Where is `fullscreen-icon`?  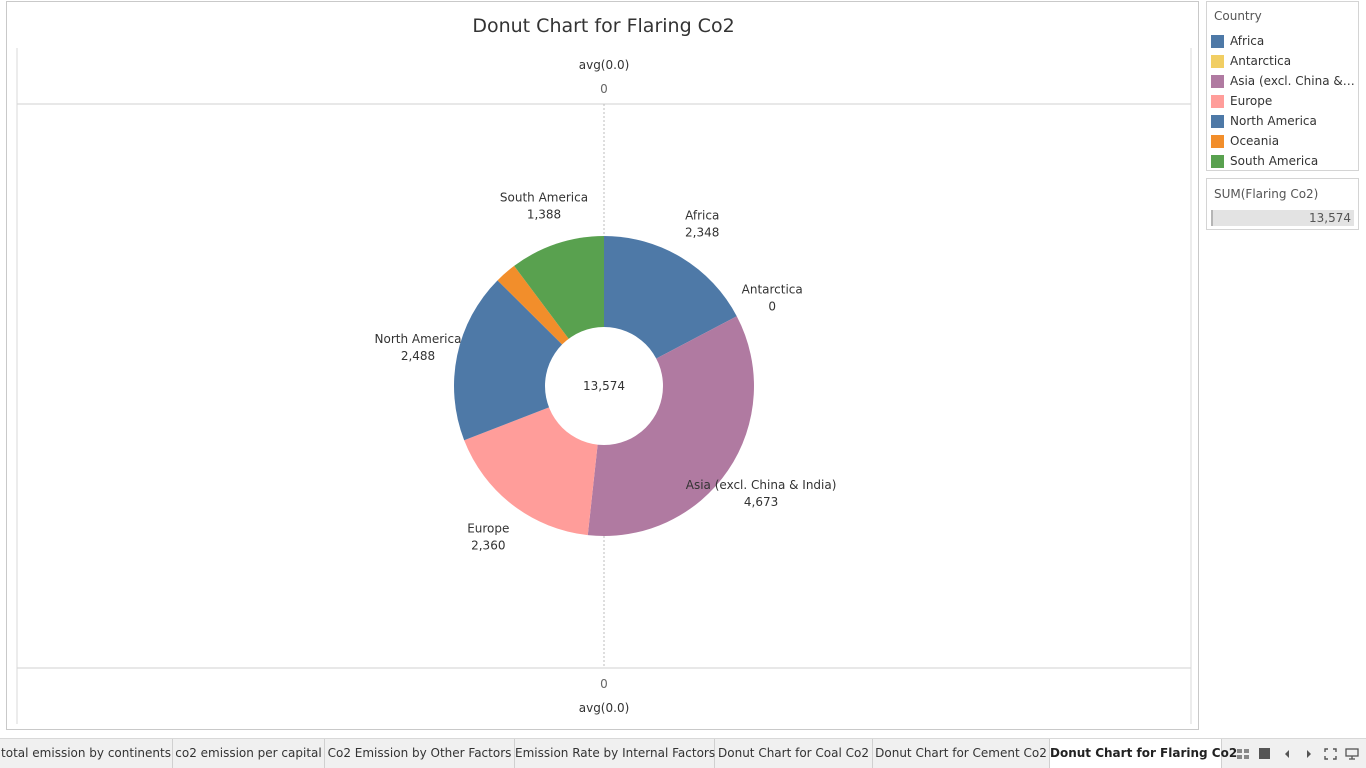 fullscreen-icon is located at coordinates (1330, 755).